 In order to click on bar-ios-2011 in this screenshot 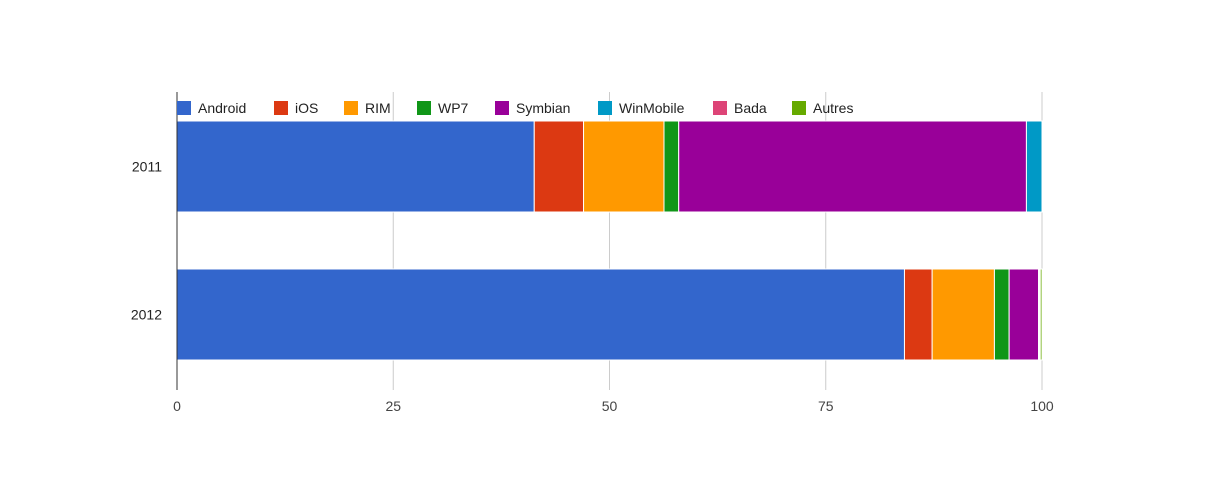, I will do `click(559, 166)`.